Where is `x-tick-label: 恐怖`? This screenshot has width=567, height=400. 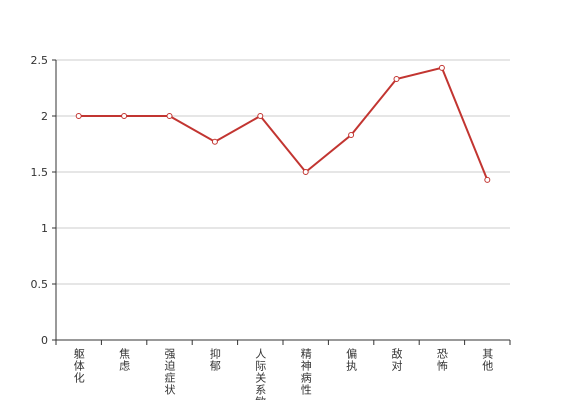 x-tick-label: 恐怖 is located at coordinates (441, 360).